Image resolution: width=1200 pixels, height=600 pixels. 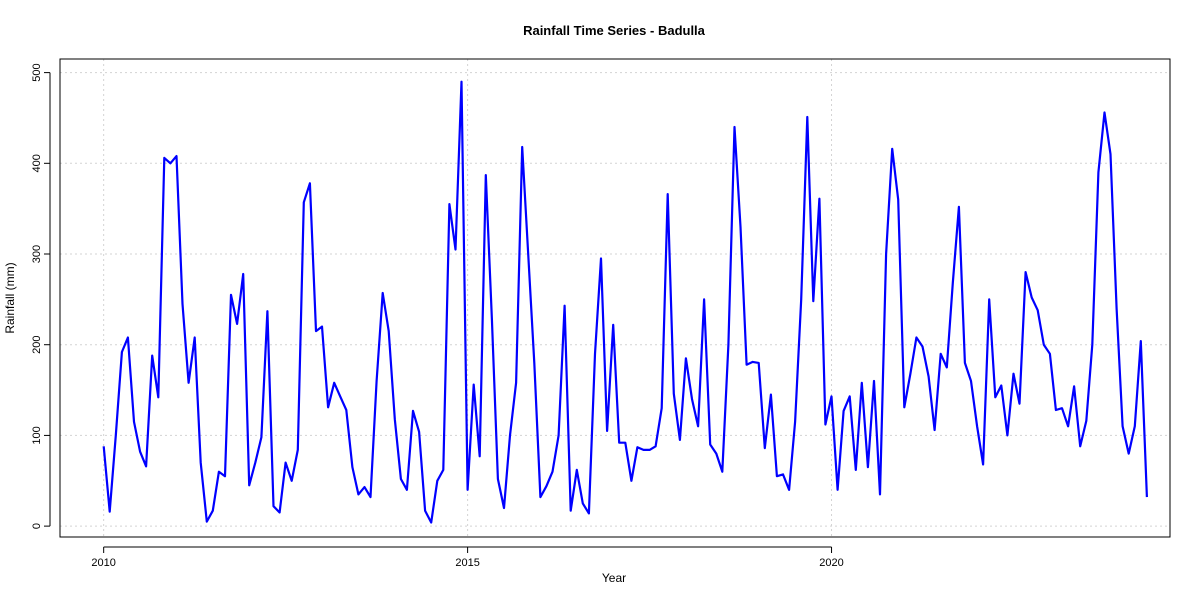 I want to click on x-tick-label: 2020, so click(x=831, y=563).